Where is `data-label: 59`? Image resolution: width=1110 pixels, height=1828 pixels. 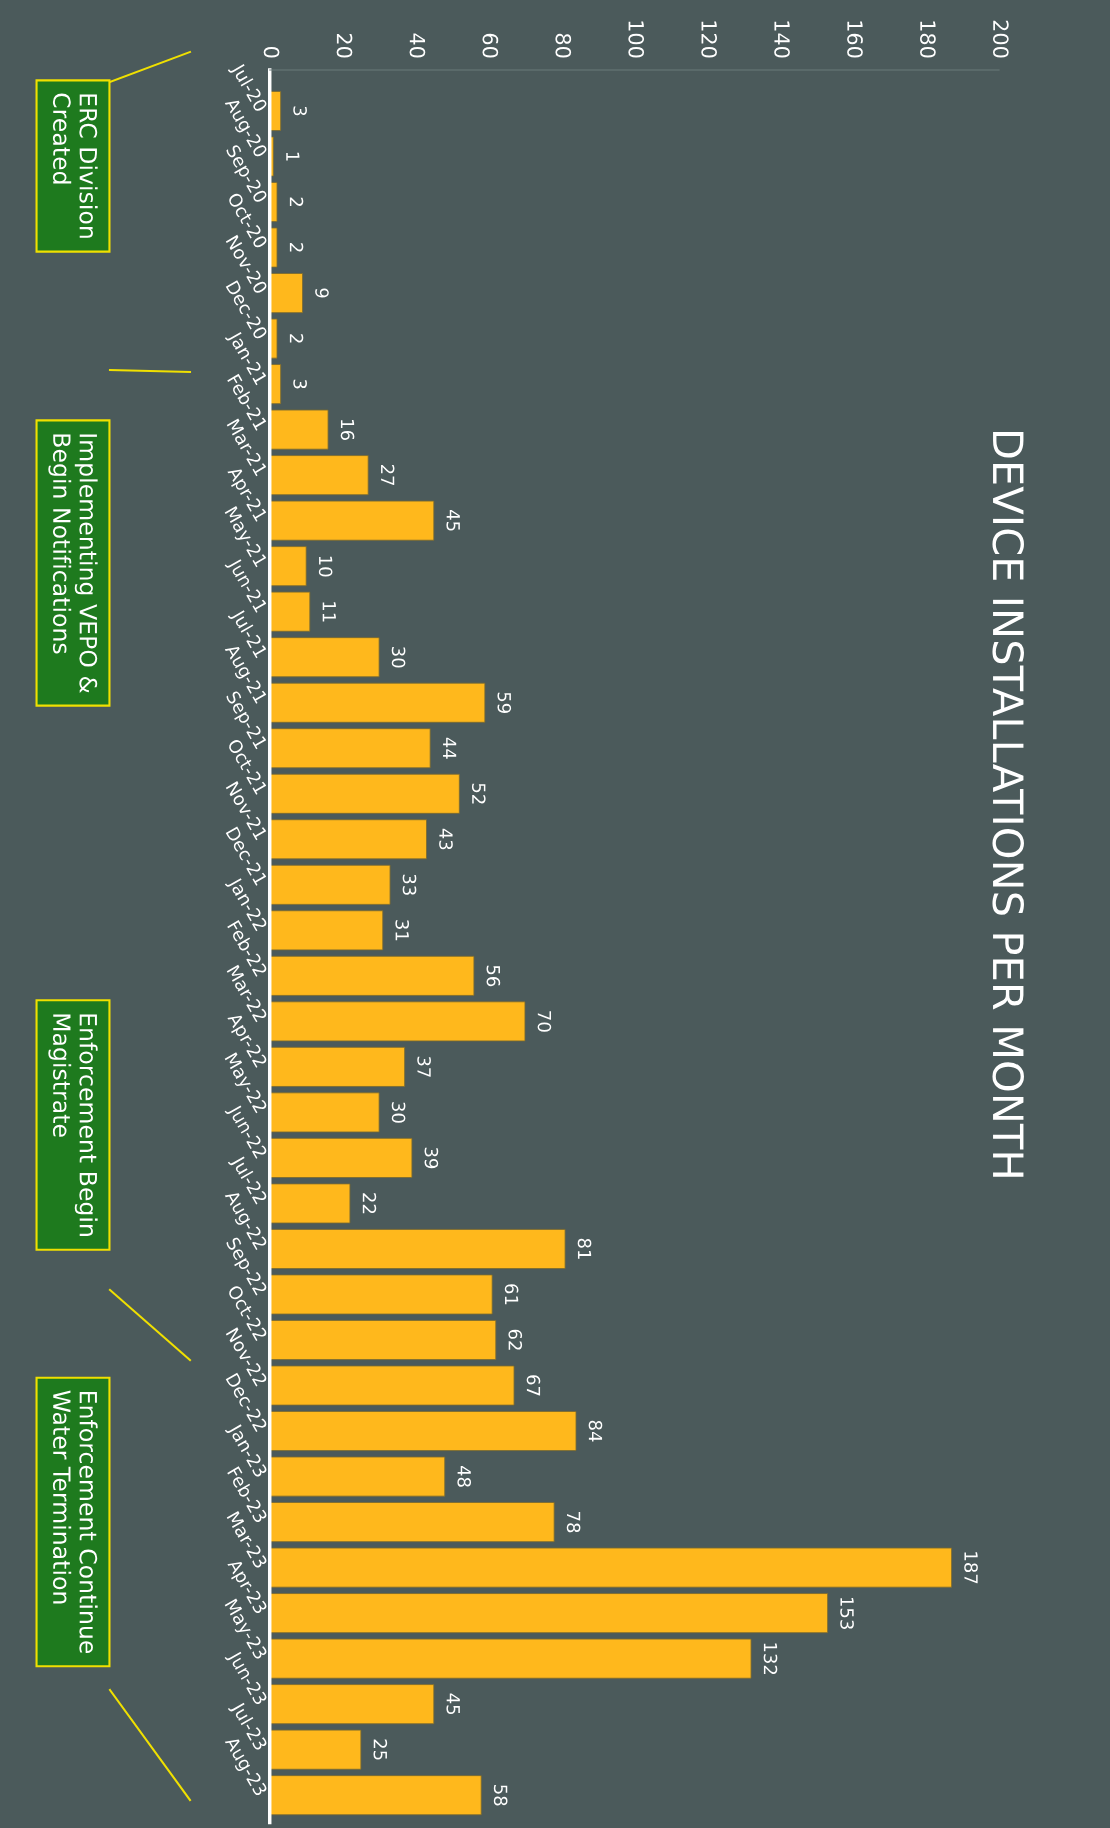 data-label: 59 is located at coordinates (504, 702).